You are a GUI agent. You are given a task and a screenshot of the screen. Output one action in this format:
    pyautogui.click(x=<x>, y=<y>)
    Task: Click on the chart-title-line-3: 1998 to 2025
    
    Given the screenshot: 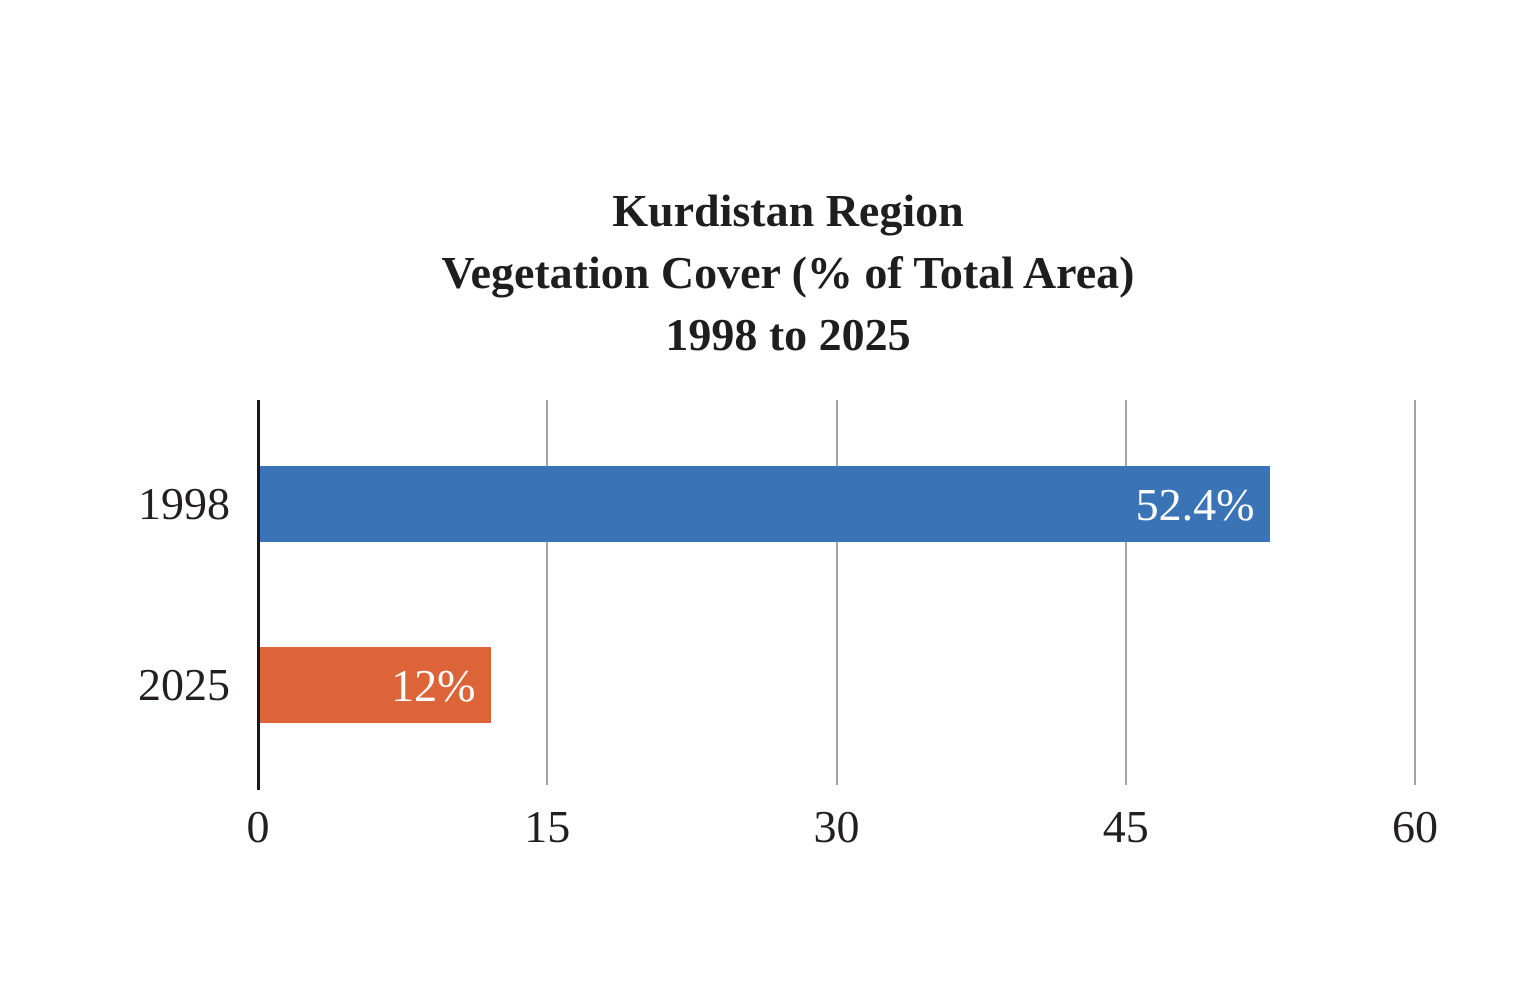 What is the action you would take?
    pyautogui.click(x=788, y=334)
    